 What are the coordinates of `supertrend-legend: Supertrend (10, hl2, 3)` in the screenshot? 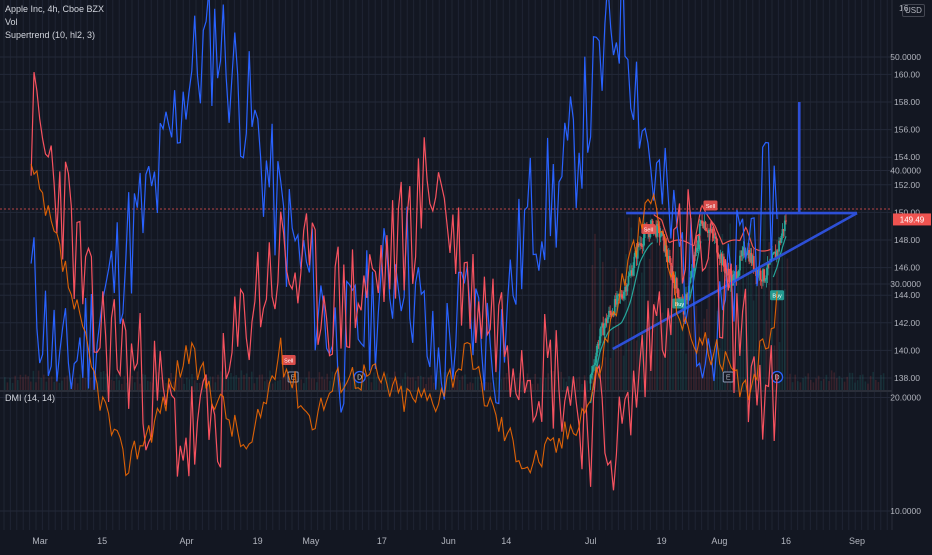 It's located at (50, 35).